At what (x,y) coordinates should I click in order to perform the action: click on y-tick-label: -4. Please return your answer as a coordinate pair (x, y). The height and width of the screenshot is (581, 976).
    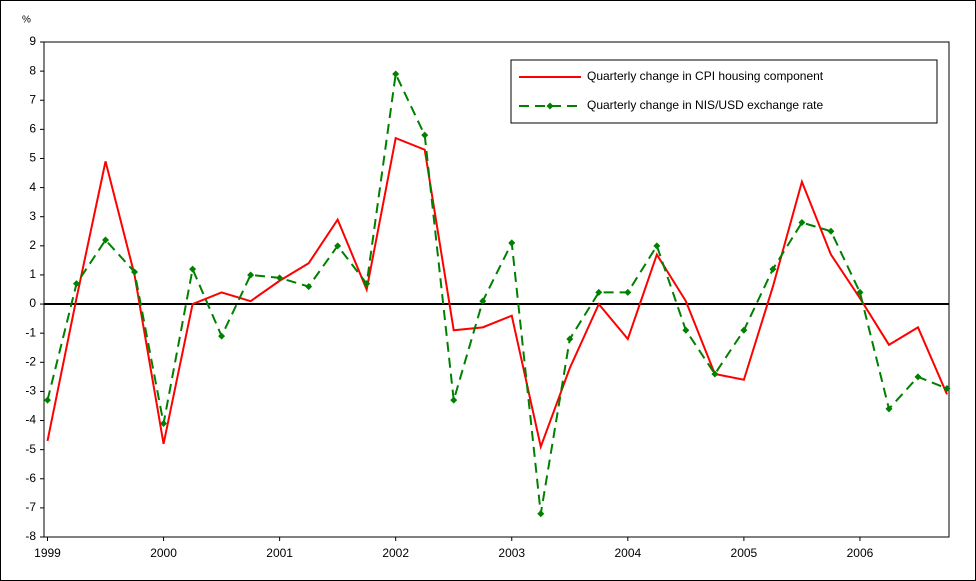
    Looking at the image, I should click on (30, 420).